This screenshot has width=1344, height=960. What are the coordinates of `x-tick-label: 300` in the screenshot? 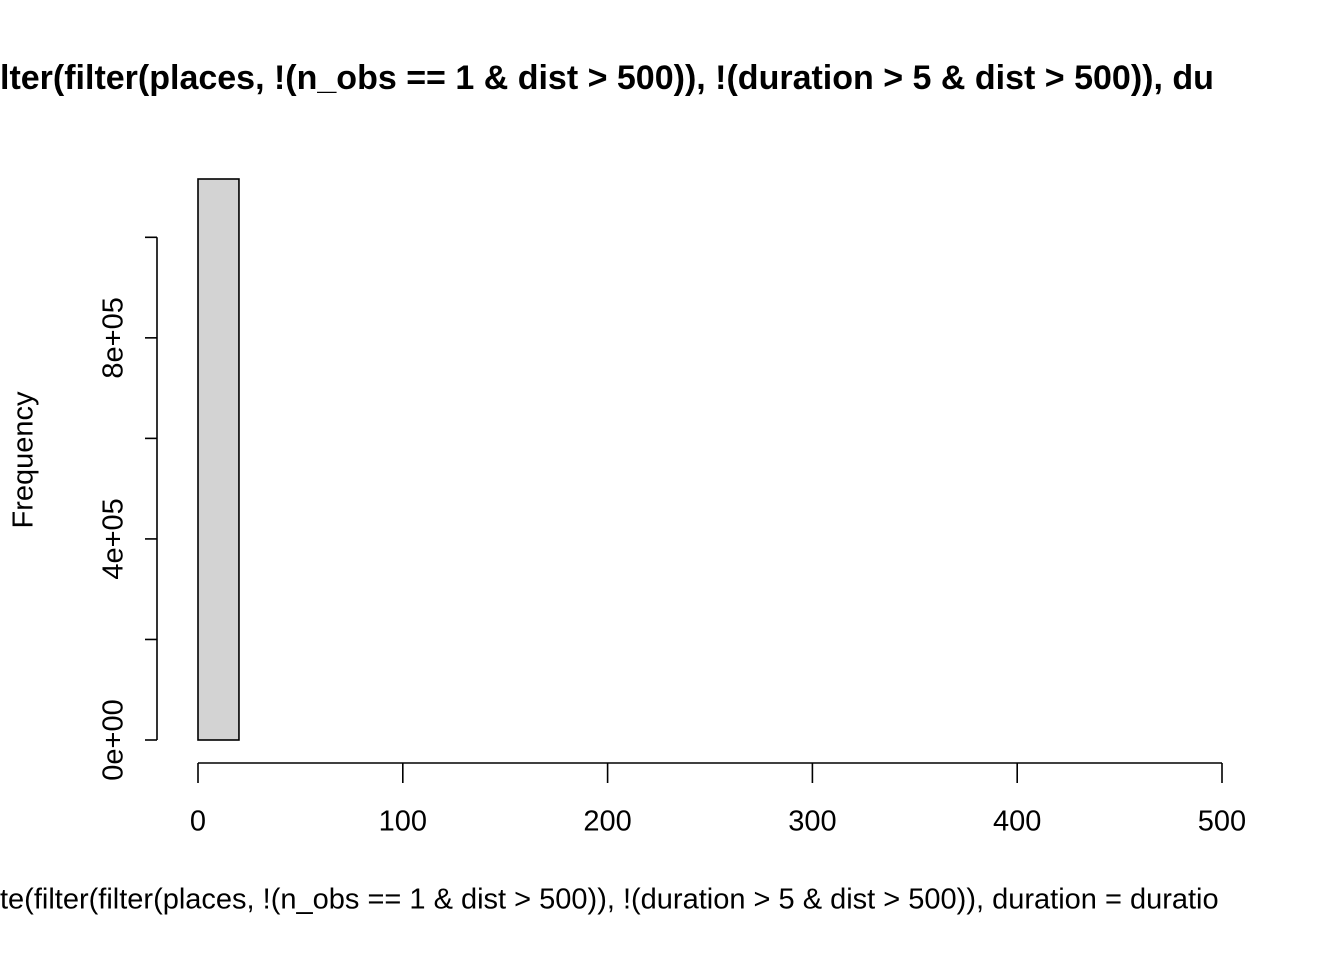 It's located at (812, 822).